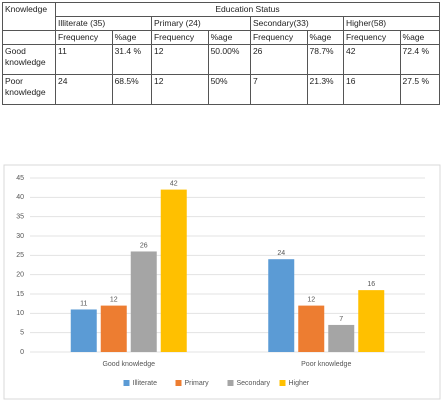 Image resolution: width=444 pixels, height=402 pixels. Describe the element at coordinates (83, 303) in the screenshot. I see `value-label: 11` at that location.